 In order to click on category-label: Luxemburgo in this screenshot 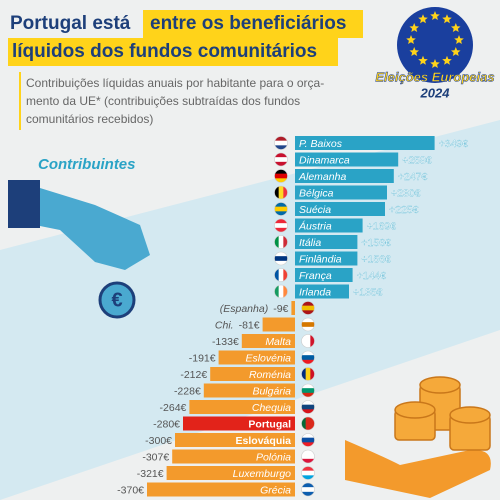, I will do `click(262, 474)`.